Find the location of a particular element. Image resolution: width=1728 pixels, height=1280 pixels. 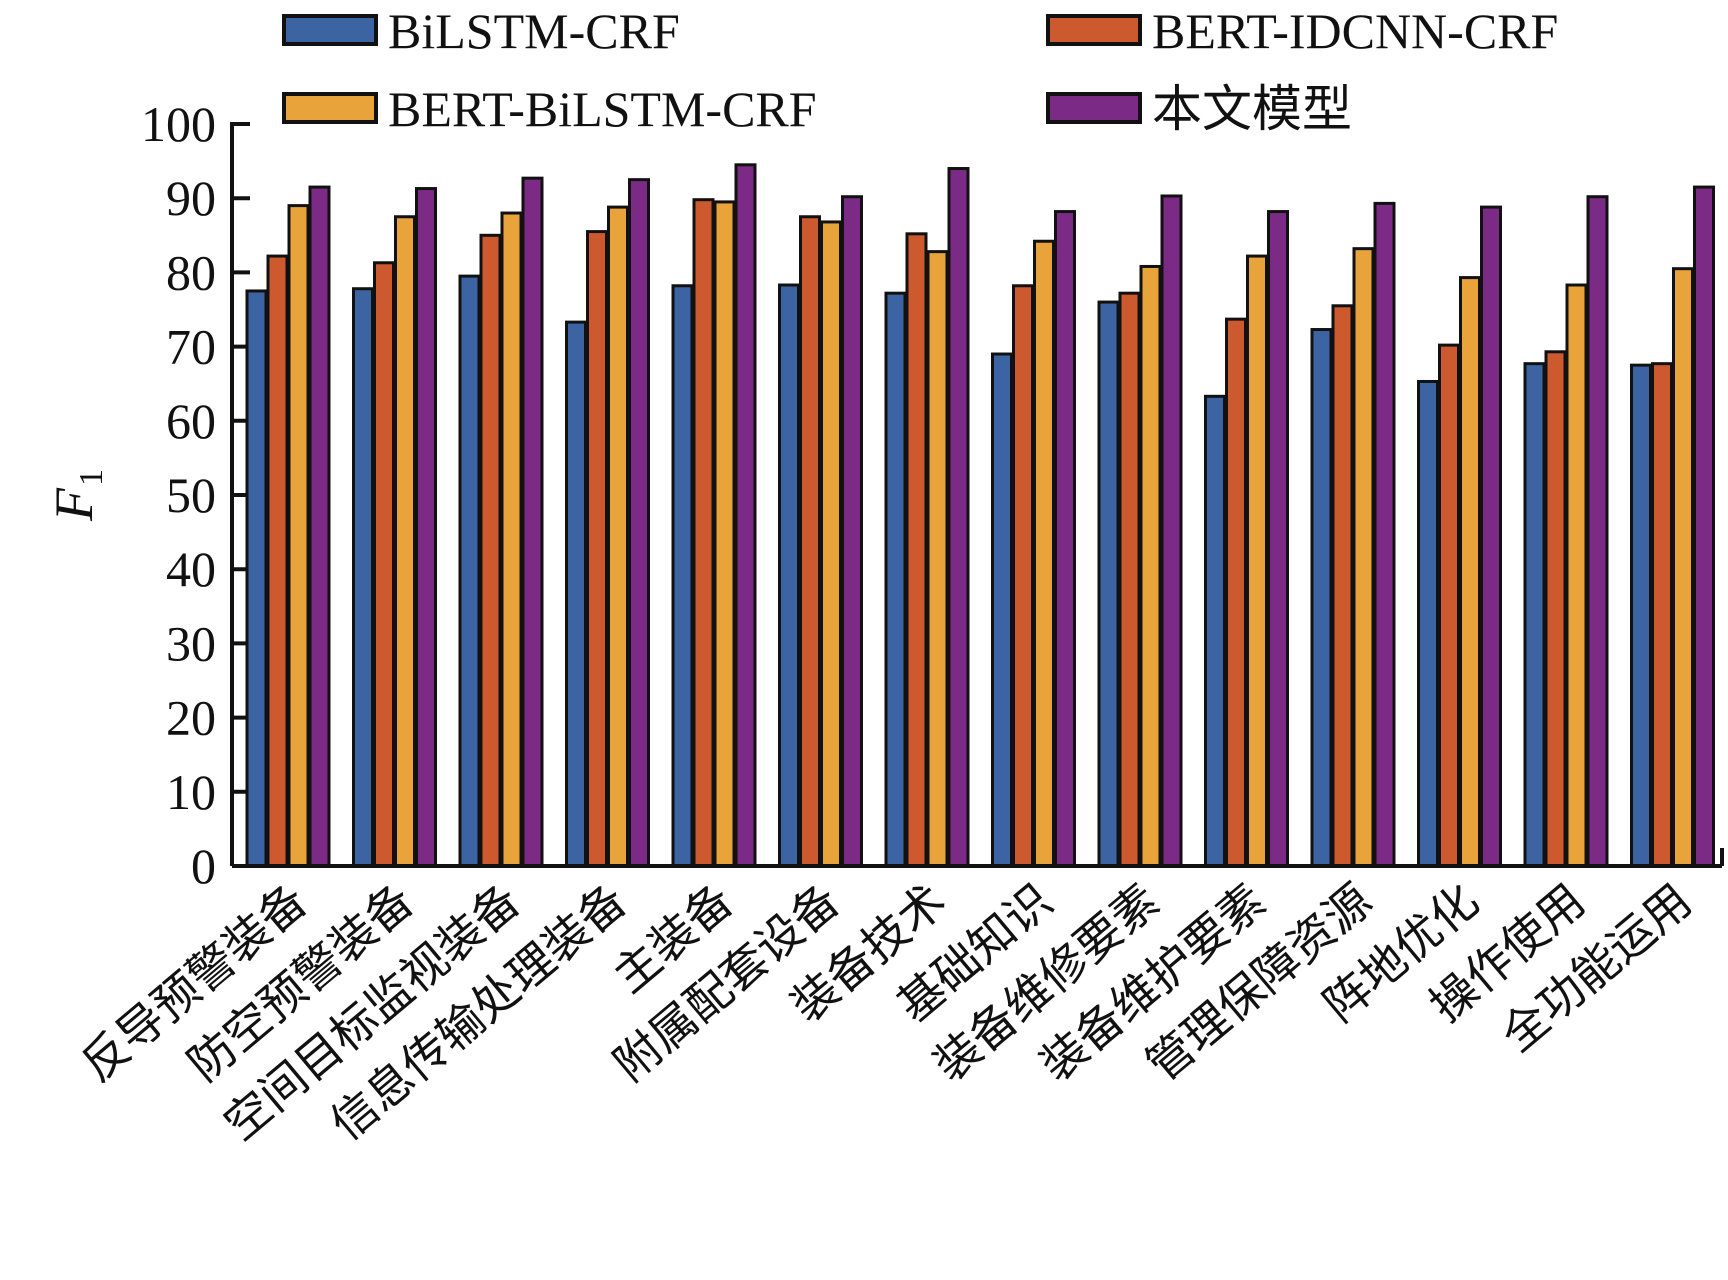

y-tick-label: 60 is located at coordinates (191, 421).